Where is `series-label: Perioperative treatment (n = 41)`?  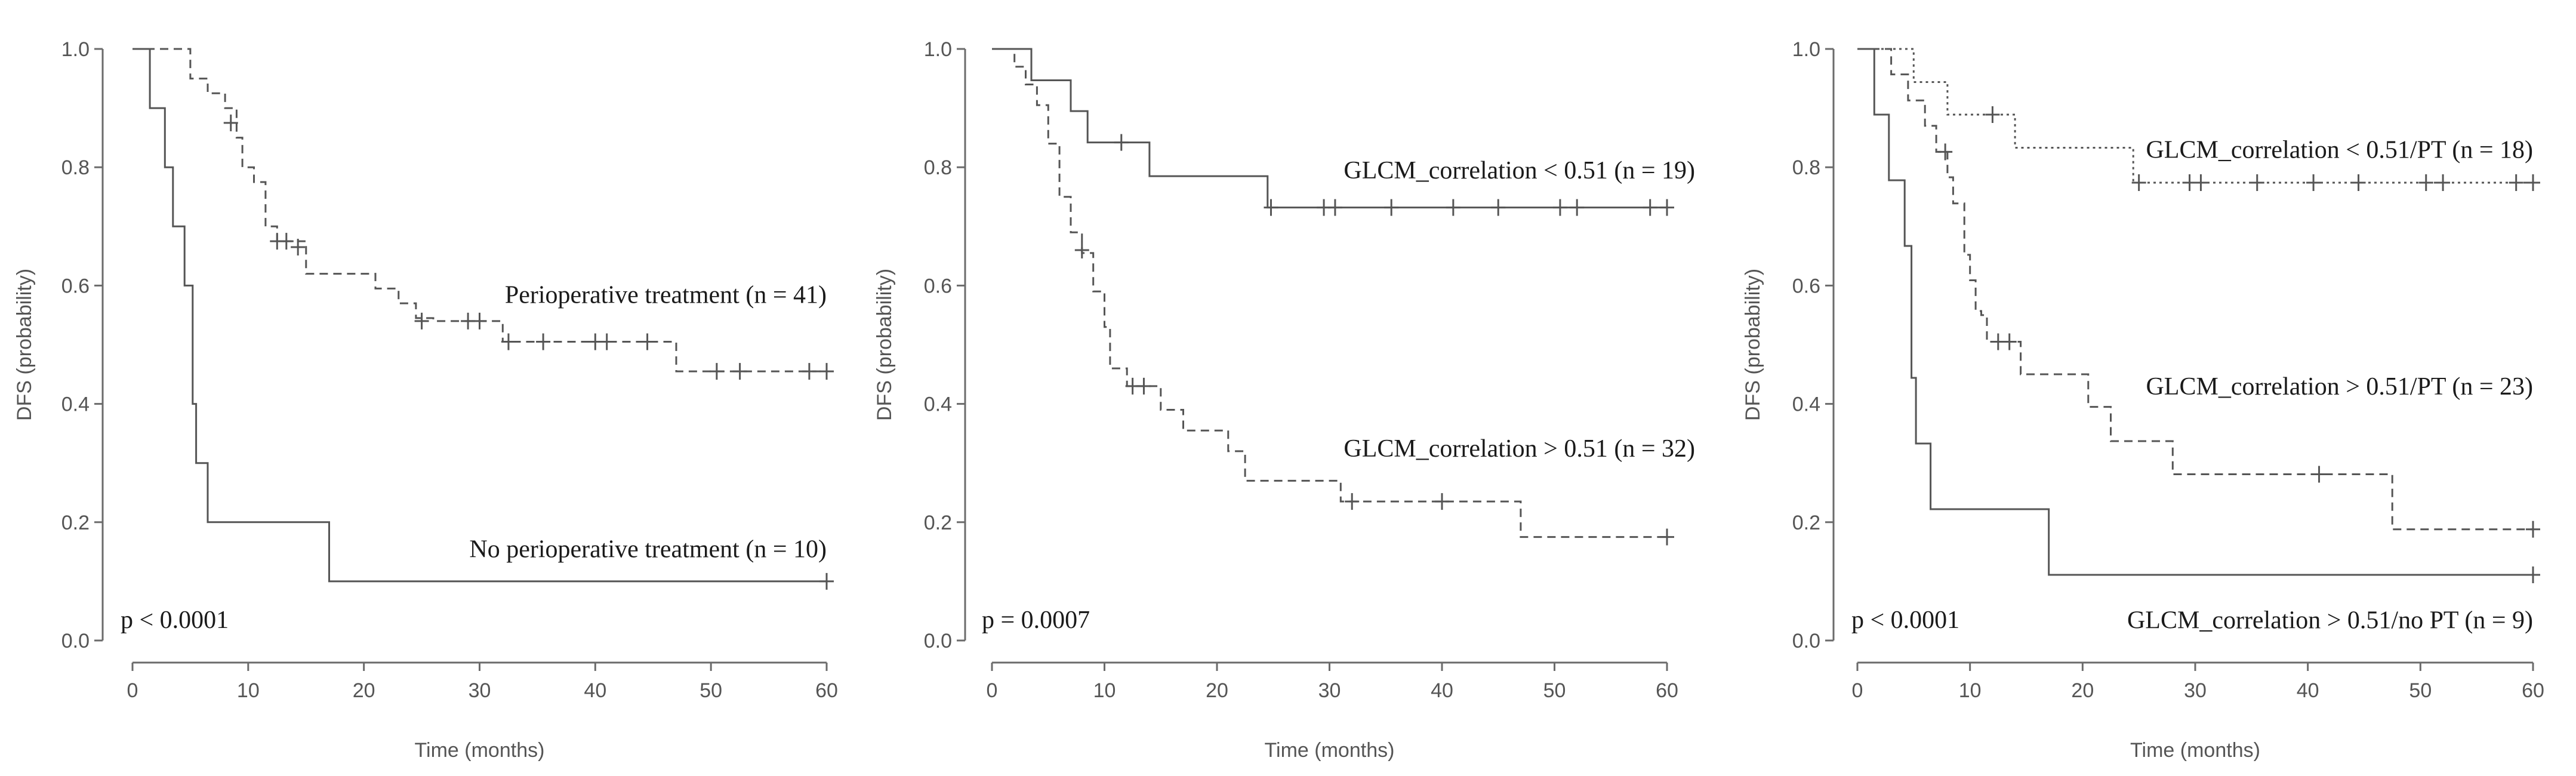 series-label: Perioperative treatment (n = 41) is located at coordinates (666, 295).